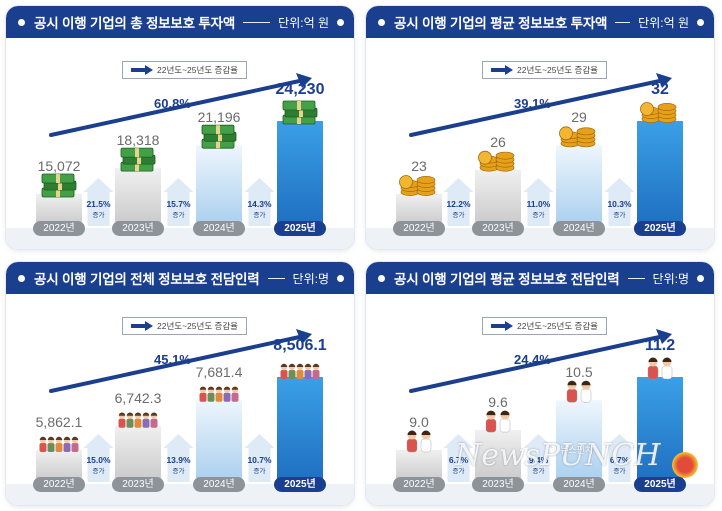  What do you see at coordinates (172, 359) in the screenshot?
I see `overall-growth-label: 45.1%` at bounding box center [172, 359].